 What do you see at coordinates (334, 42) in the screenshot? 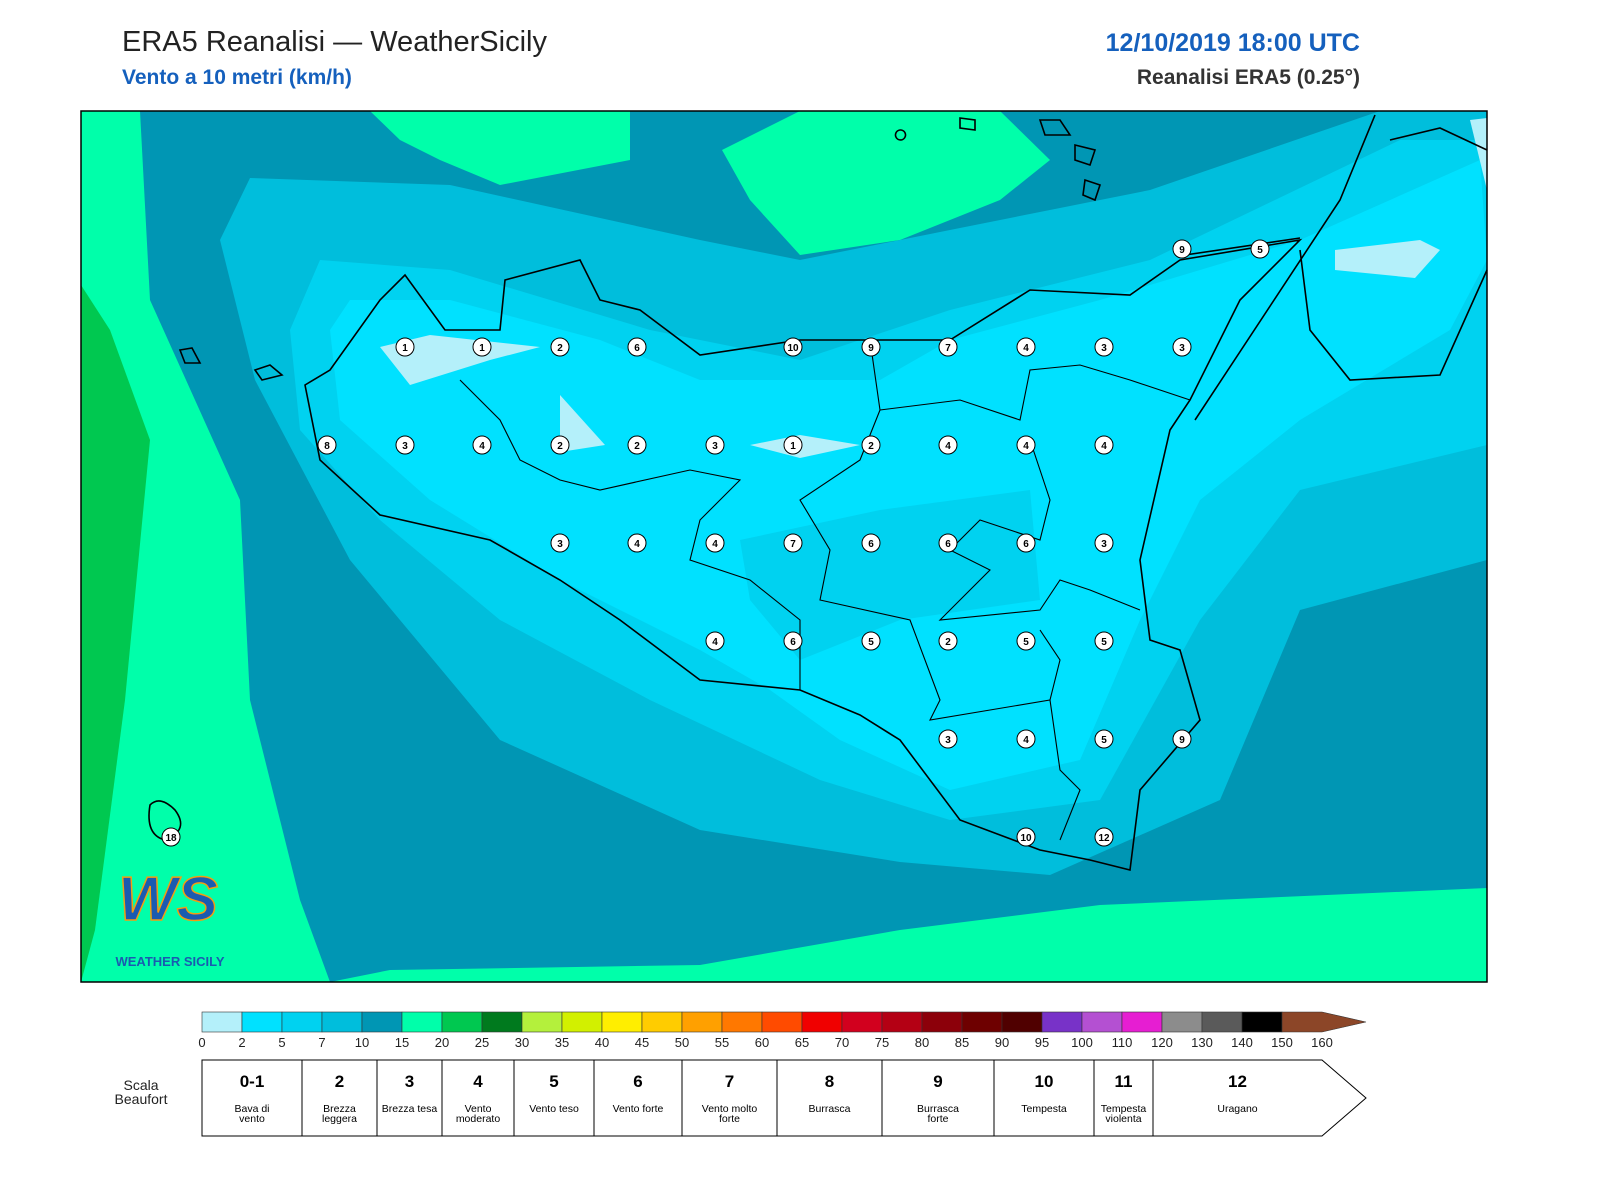
I see `title: ERA5 Reanalisi — WeatherSicily` at bounding box center [334, 42].